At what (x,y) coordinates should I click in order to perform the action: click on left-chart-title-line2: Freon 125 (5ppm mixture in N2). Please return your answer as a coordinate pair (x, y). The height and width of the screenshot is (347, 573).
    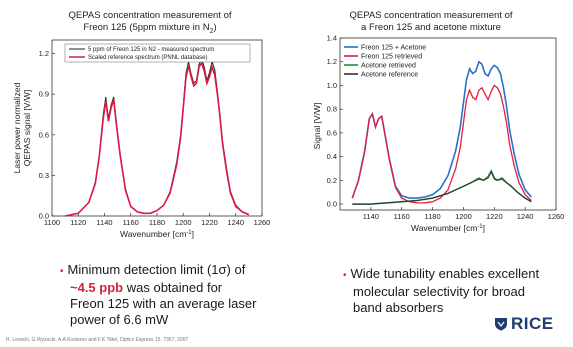
    Looking at the image, I should click on (150, 28).